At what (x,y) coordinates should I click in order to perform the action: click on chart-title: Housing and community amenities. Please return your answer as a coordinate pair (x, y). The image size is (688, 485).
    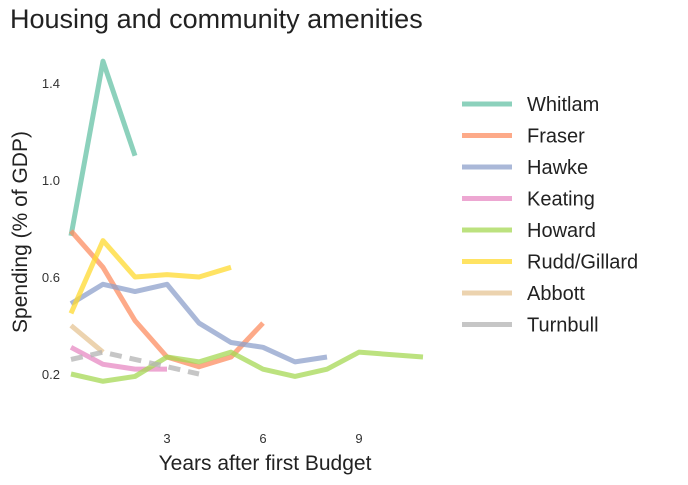
    Looking at the image, I should click on (216, 19).